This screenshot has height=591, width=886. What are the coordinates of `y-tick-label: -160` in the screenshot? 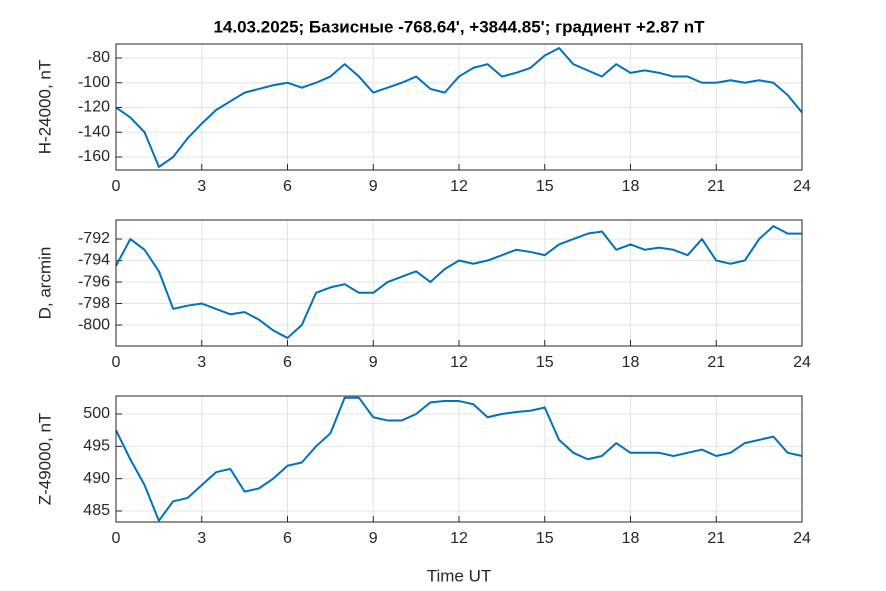 It's located at (94, 156).